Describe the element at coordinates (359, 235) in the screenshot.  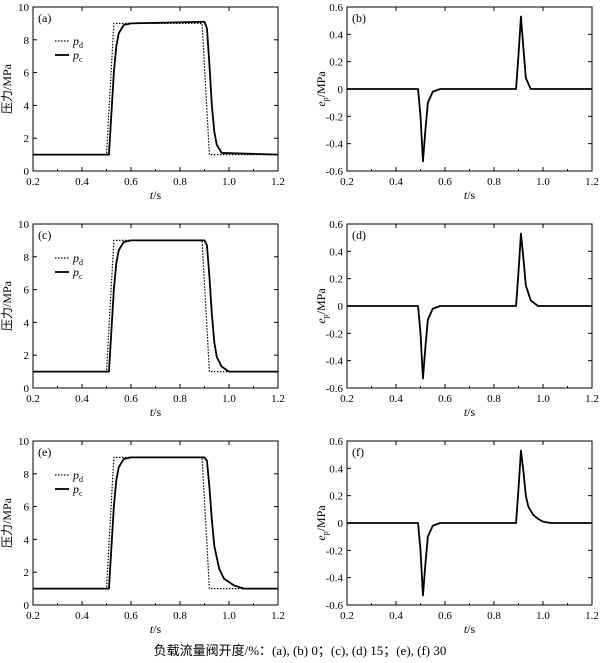
I see `panel-label: (d)` at that location.